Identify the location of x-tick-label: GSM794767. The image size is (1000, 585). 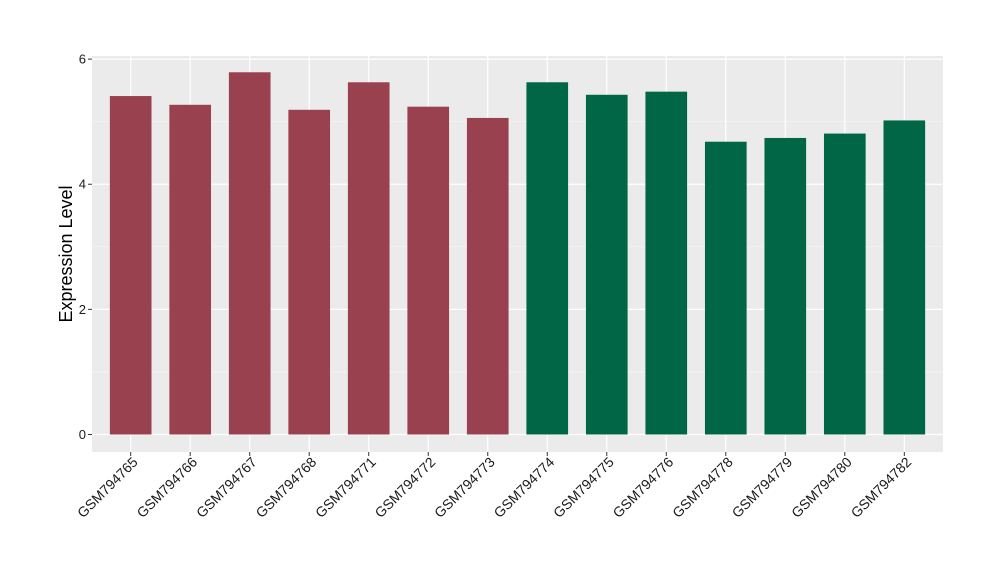
(226, 487).